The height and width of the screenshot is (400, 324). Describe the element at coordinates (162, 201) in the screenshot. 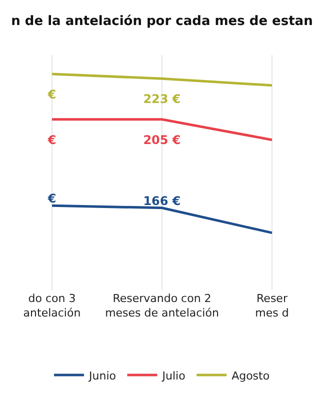

I see `data-label: 166 €` at that location.